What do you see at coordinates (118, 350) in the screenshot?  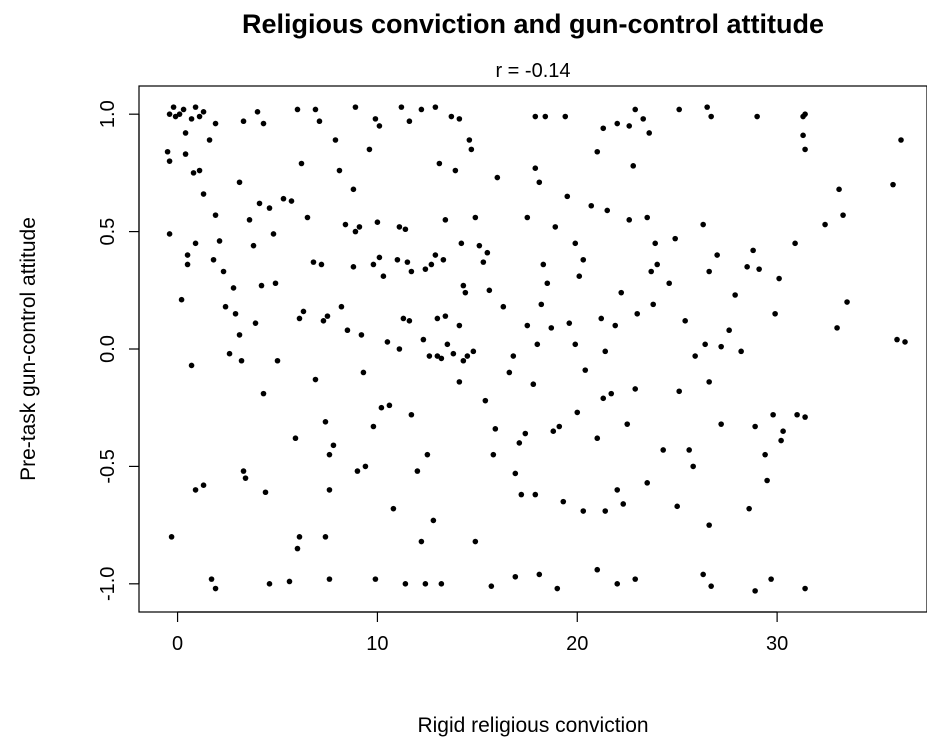 I see `y-axis: -1.0 -0.5 0.0 0.5 1.0` at bounding box center [118, 350].